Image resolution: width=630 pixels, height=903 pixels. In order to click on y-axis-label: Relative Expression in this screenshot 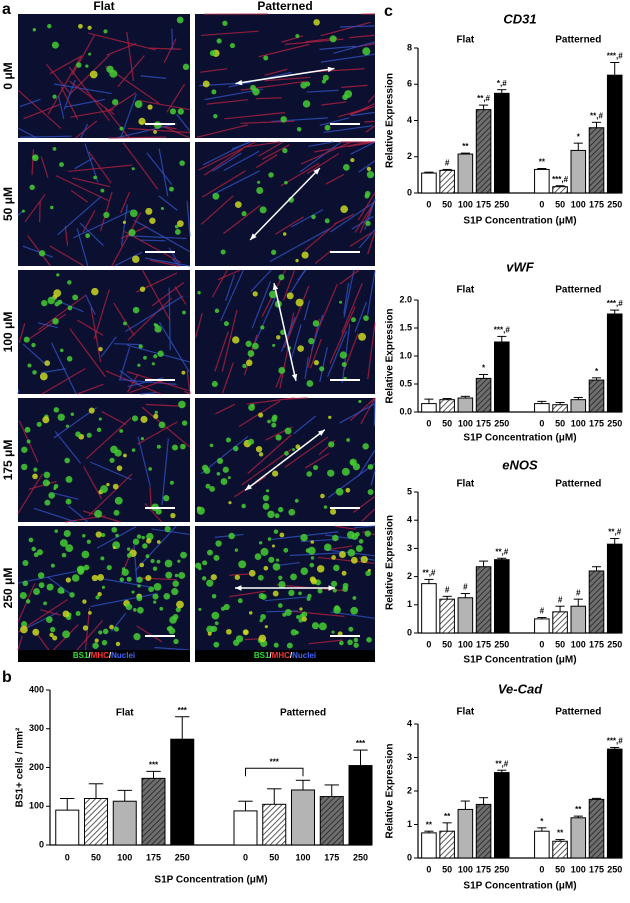, I will do `click(390, 355)`.